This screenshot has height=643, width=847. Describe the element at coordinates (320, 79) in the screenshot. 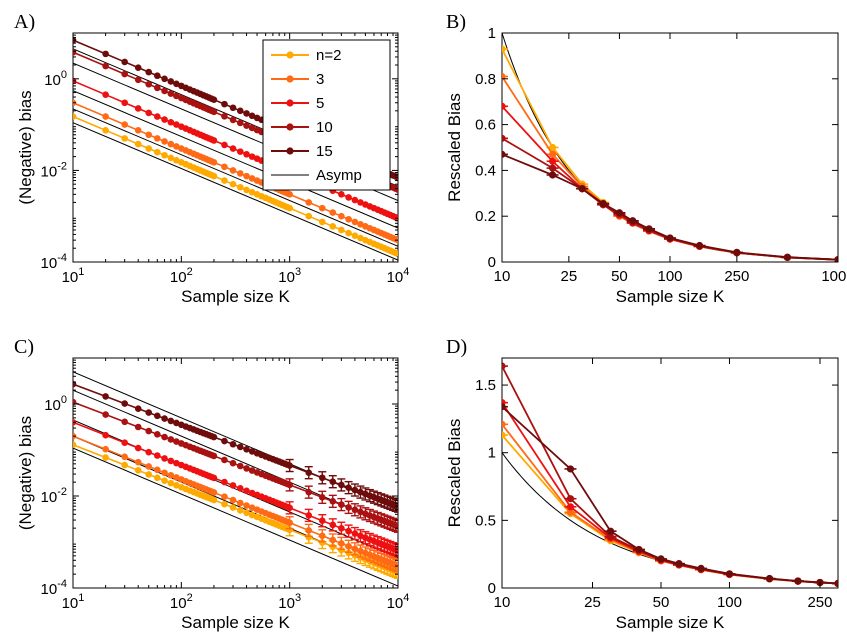

I see `legend-label: 3` at that location.